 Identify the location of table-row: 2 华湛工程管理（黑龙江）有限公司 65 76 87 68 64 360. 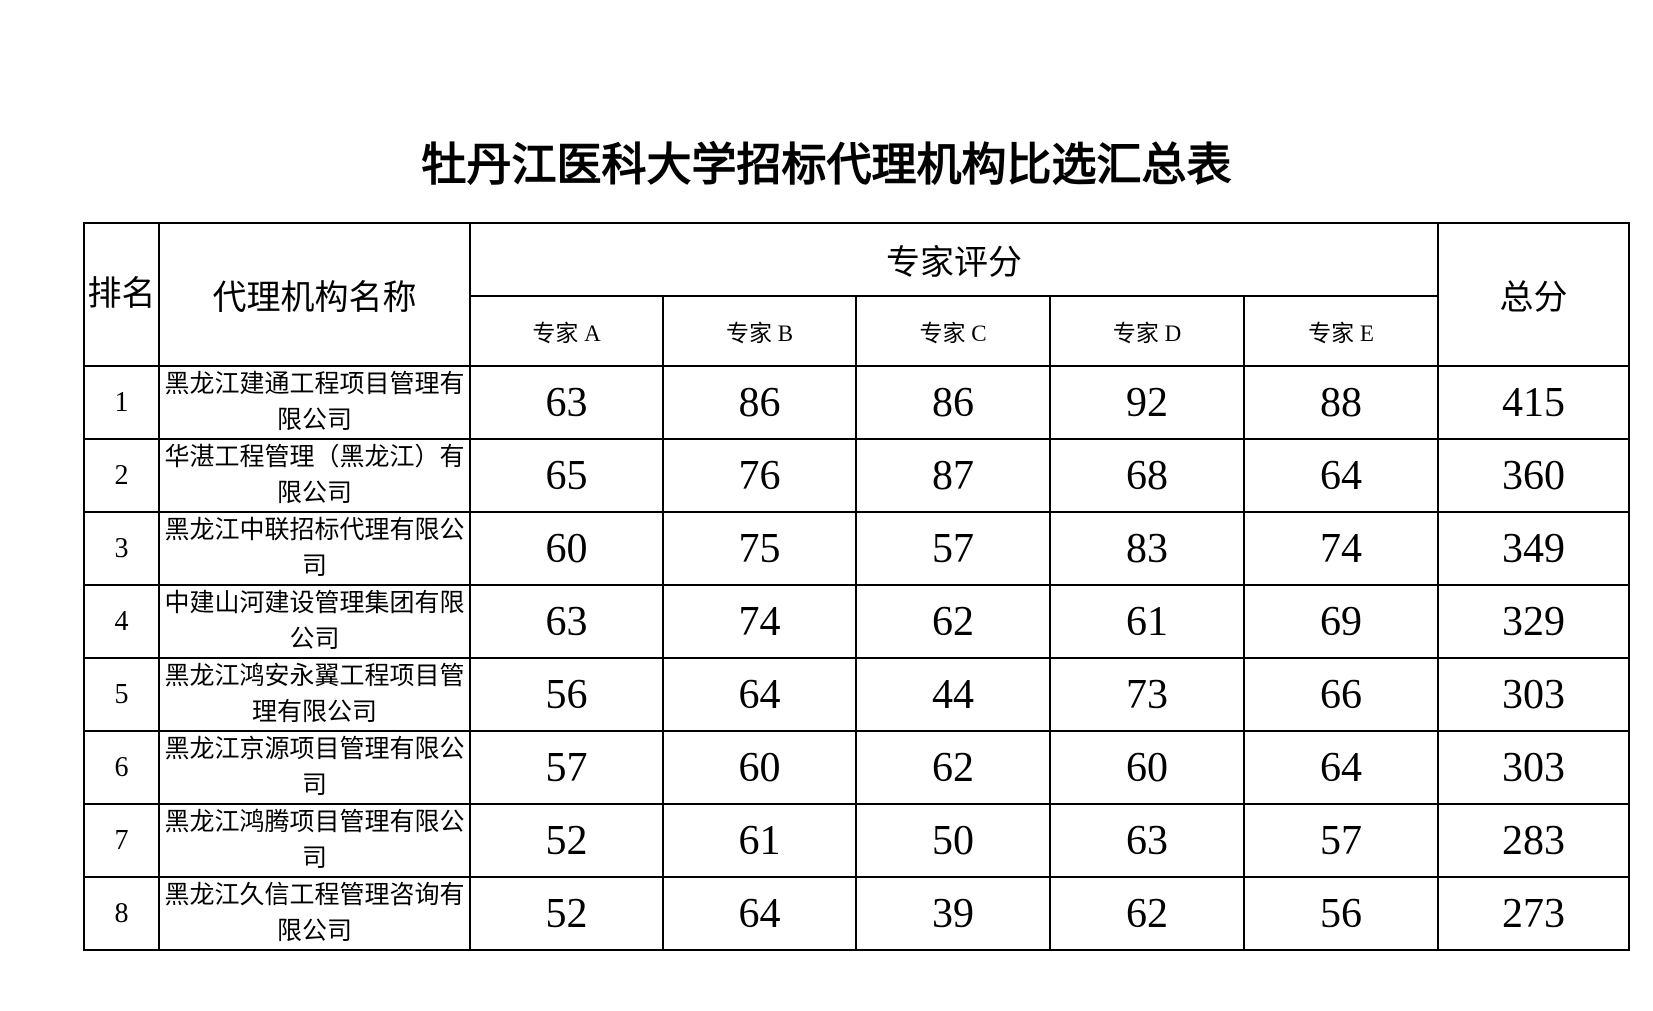
(857, 475).